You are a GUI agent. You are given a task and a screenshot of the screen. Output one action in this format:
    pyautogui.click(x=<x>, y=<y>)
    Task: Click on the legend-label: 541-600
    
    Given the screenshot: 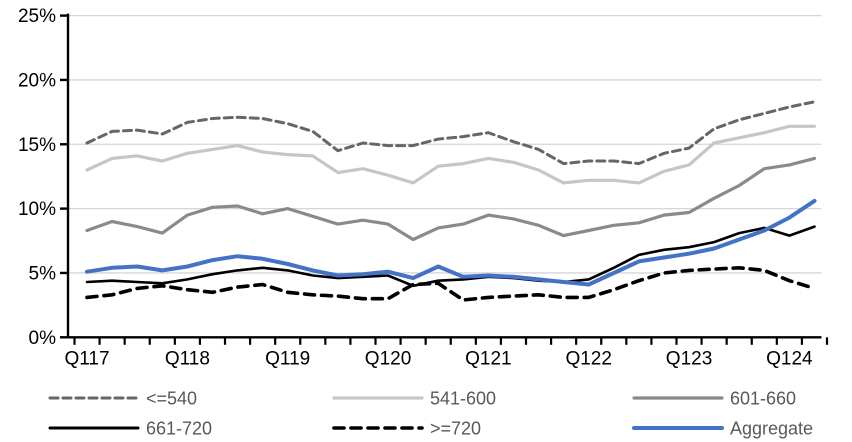 What is the action you would take?
    pyautogui.click(x=463, y=399)
    